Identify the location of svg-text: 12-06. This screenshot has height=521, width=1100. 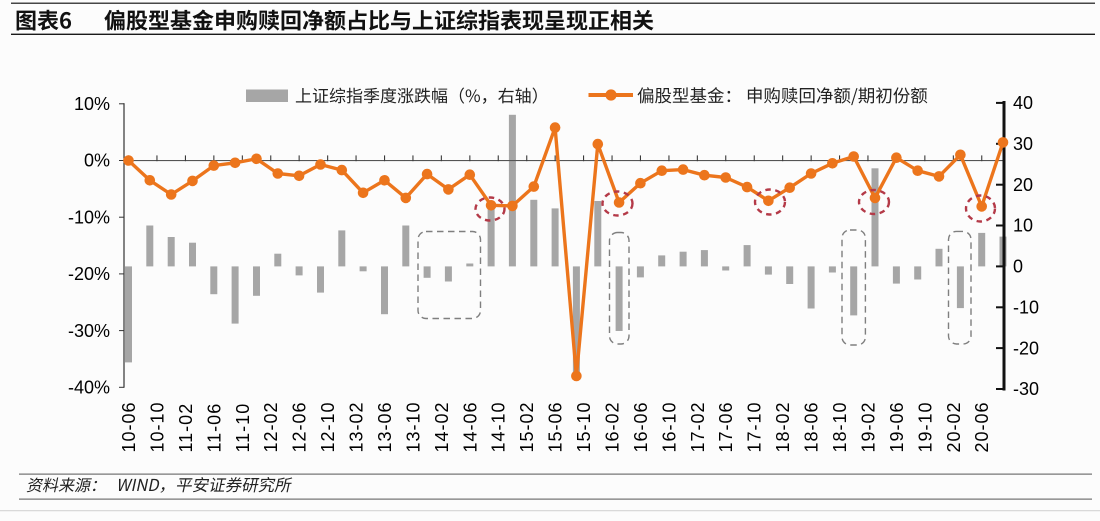
(300, 426).